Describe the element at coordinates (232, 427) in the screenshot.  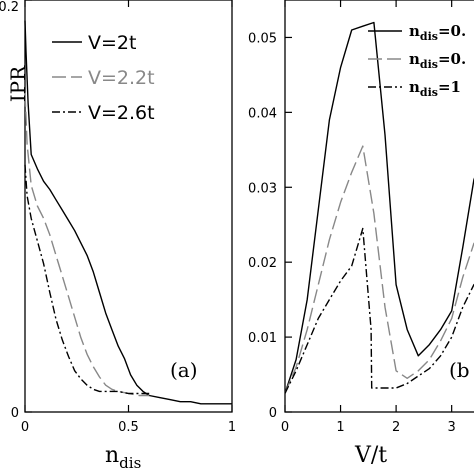
I see `panel-a-xtick-label-2: 1` at that location.